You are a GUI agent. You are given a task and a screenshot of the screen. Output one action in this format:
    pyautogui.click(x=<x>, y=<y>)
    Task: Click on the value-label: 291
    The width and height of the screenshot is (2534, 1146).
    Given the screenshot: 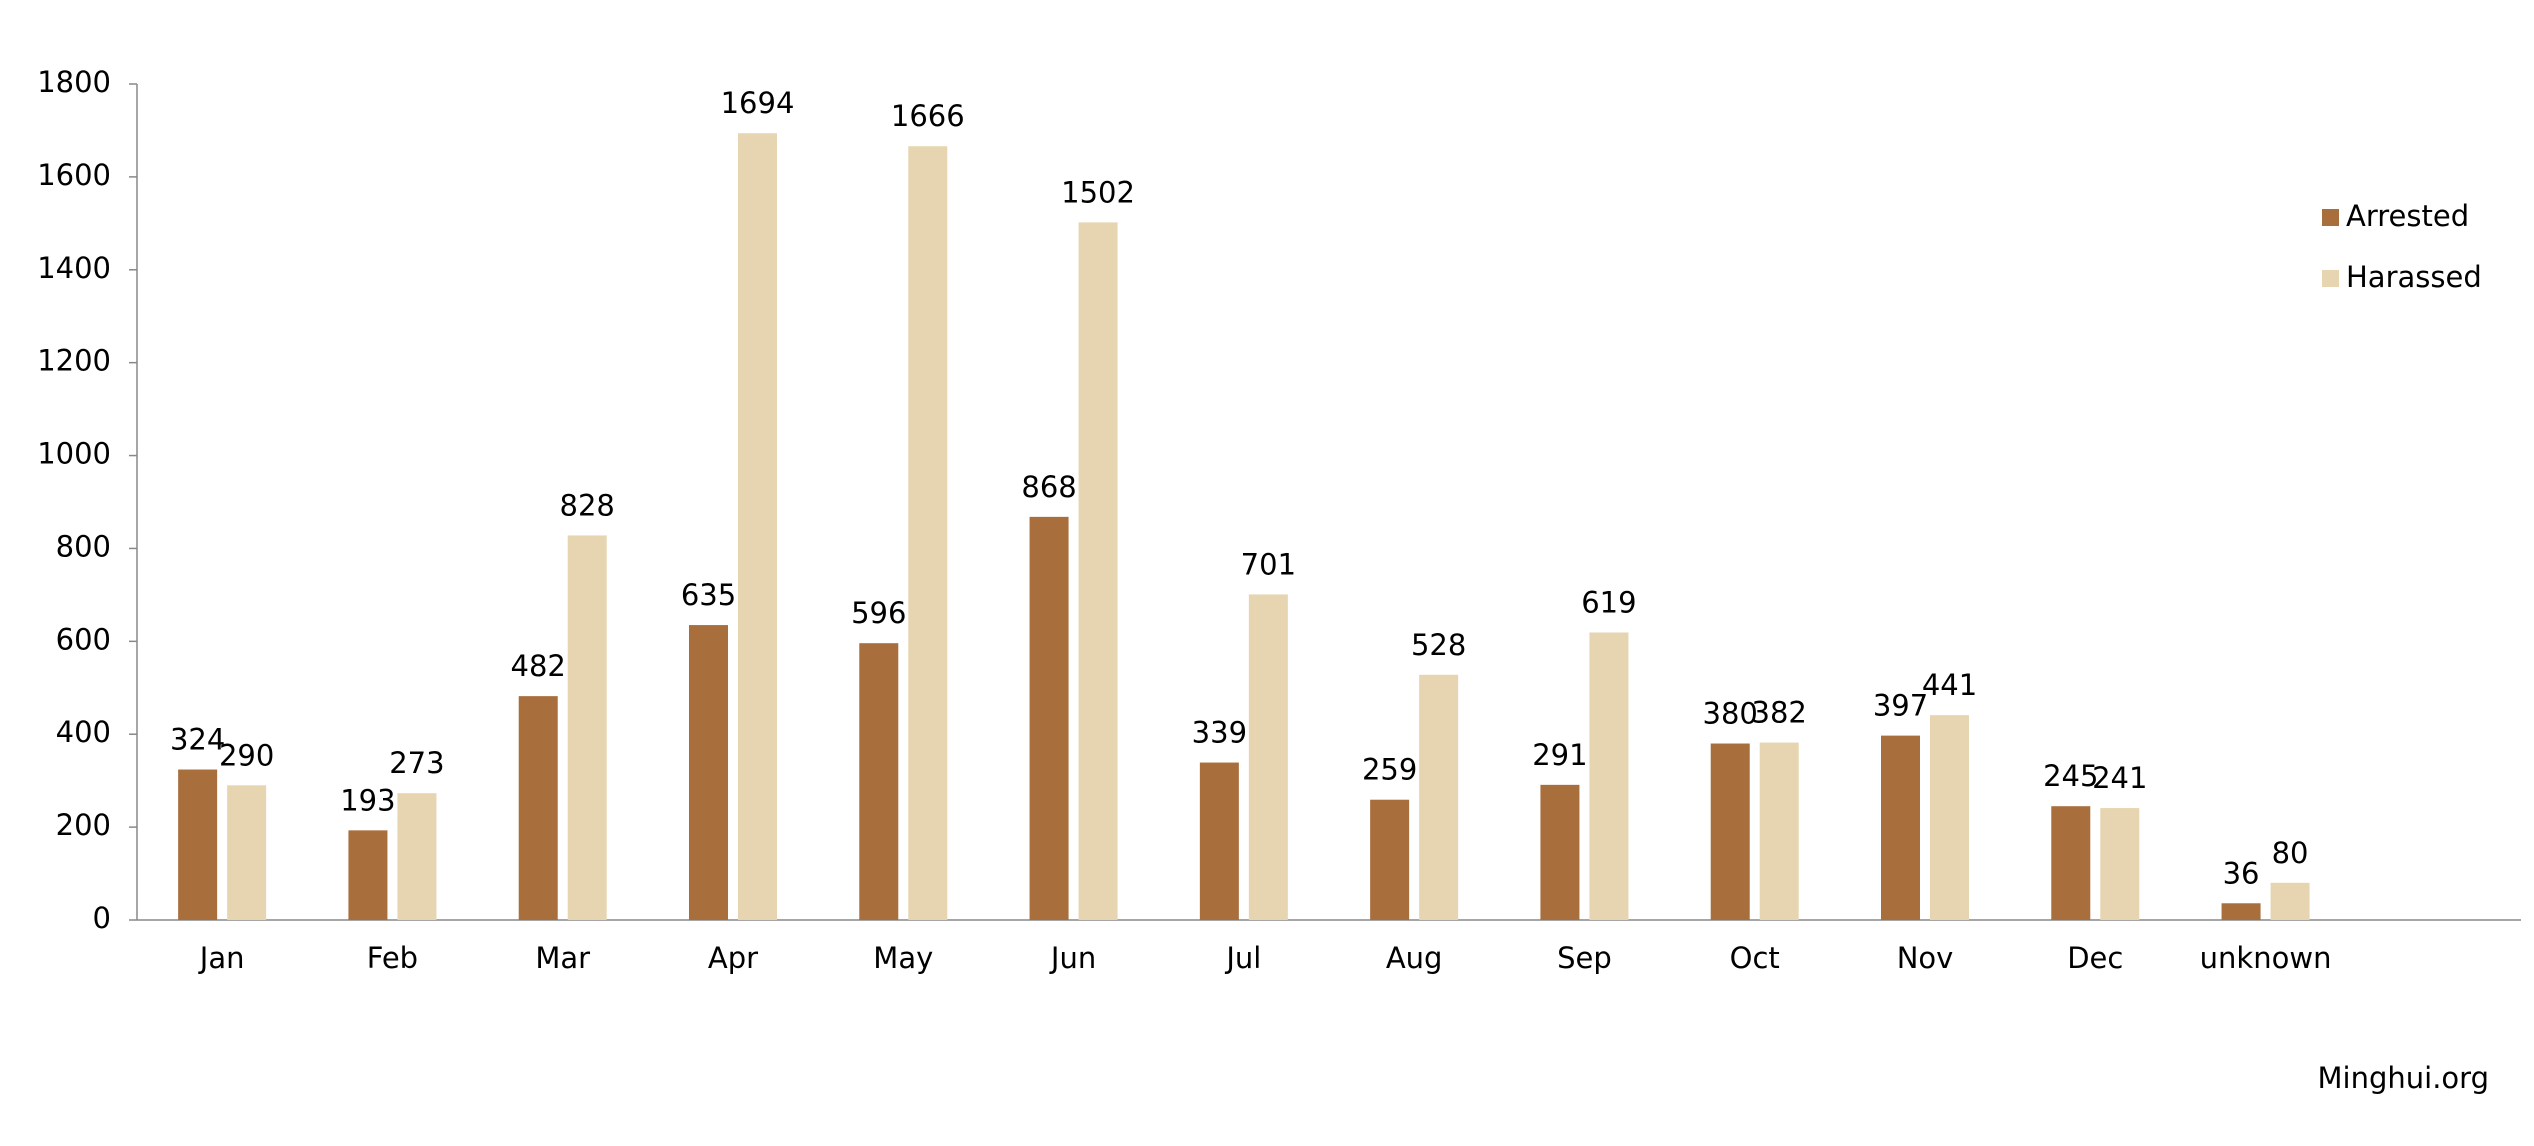 What is the action you would take?
    pyautogui.click(x=1559, y=755)
    